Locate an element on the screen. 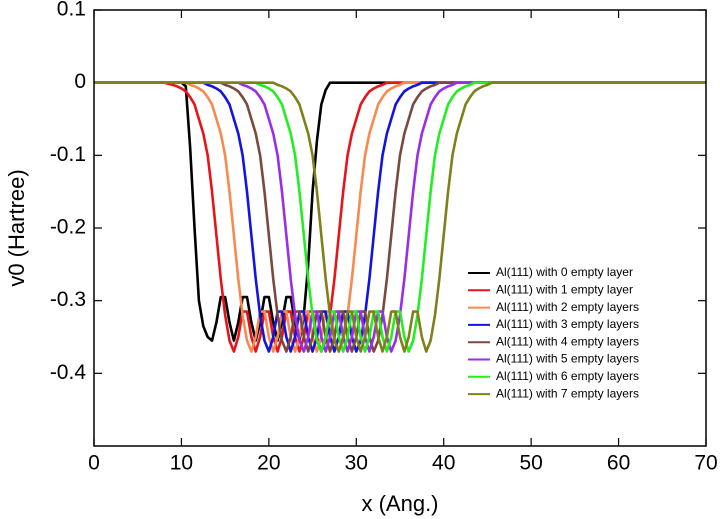 Image resolution: width=720 pixels, height=519 pixels. x-tick-label: 10 is located at coordinates (181, 463).